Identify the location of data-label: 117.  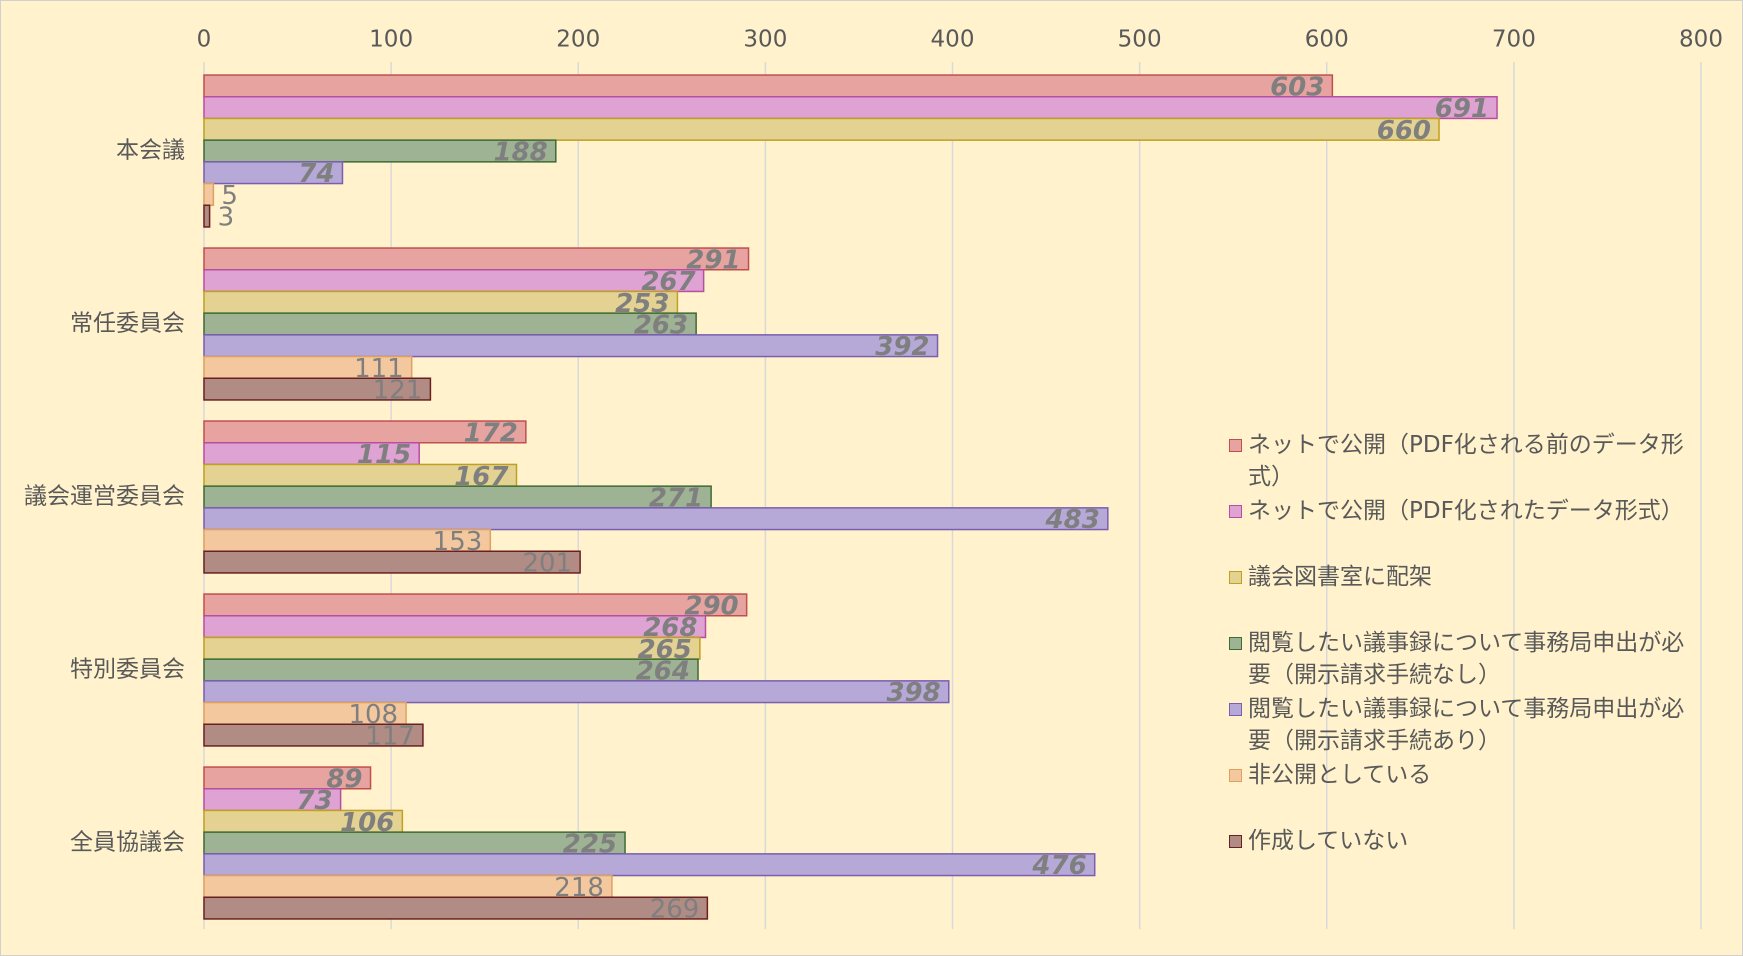
(390, 737).